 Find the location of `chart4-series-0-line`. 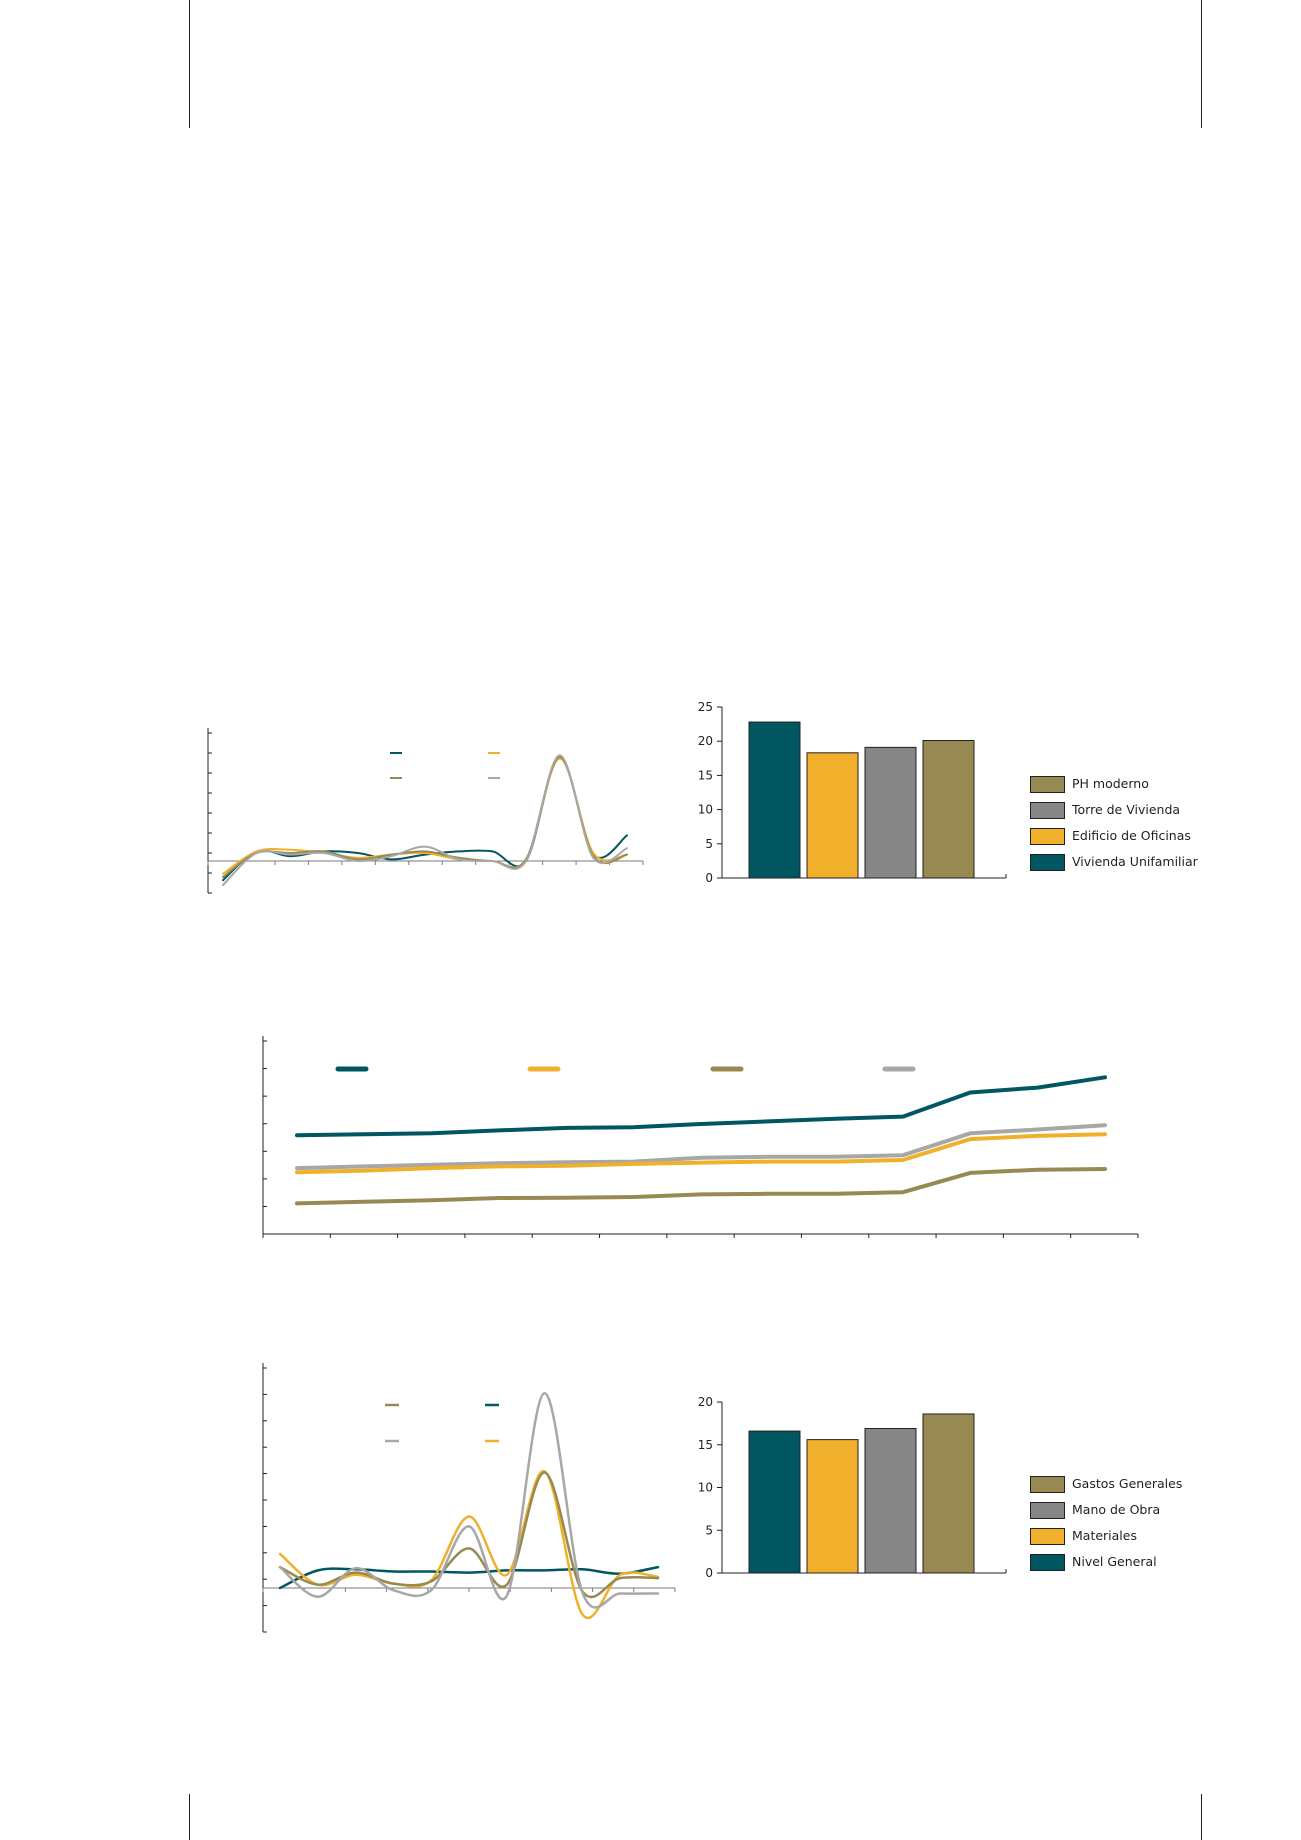

chart4-series-0-line is located at coordinates (469, 1577).